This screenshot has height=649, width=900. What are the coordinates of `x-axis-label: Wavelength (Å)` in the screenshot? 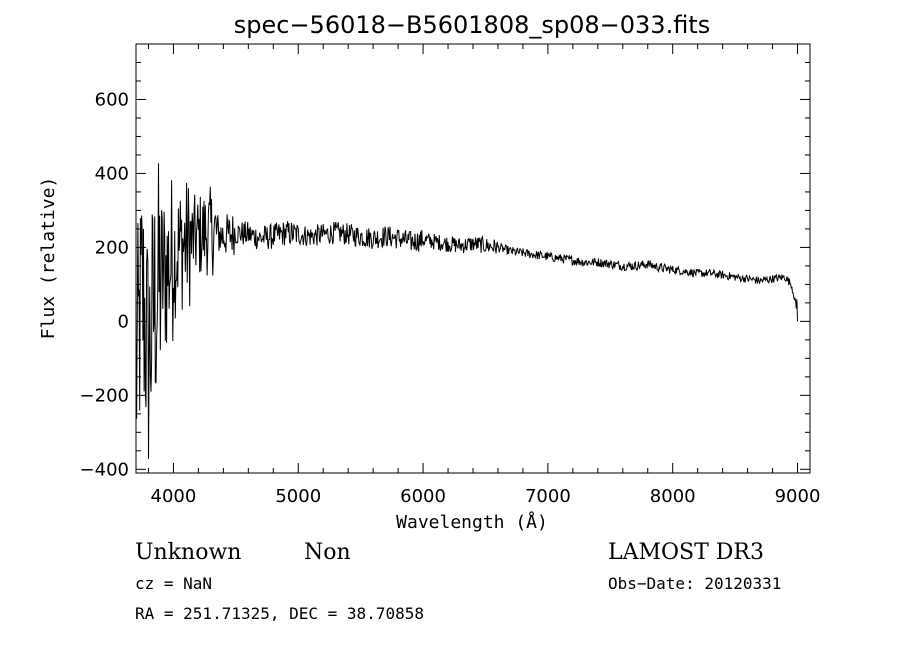 It's located at (472, 522).